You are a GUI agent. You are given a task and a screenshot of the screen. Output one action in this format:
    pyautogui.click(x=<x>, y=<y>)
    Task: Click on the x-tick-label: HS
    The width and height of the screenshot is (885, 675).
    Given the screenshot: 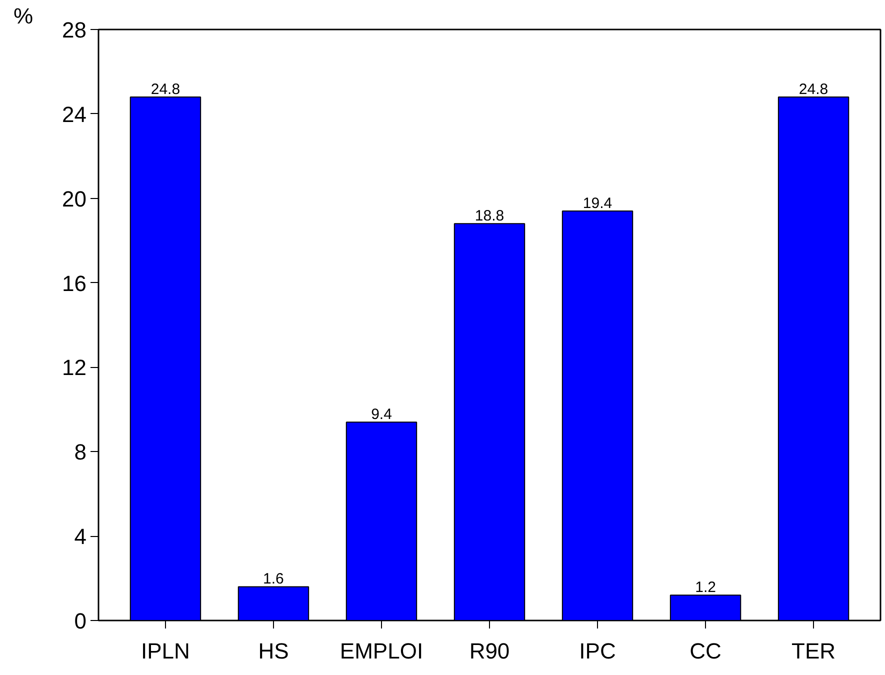 What is the action you would take?
    pyautogui.click(x=273, y=651)
    